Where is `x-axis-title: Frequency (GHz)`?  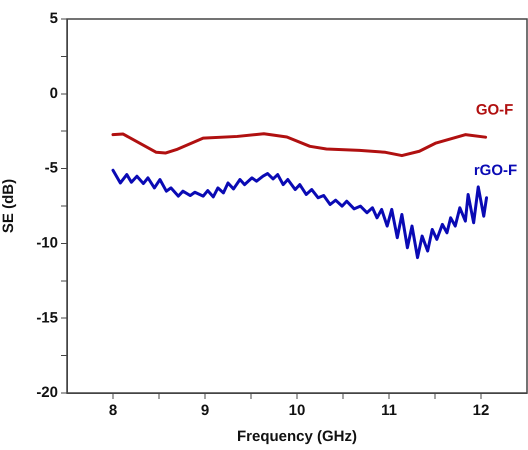 x-axis-title: Frequency (GHz) is located at coordinates (297, 437).